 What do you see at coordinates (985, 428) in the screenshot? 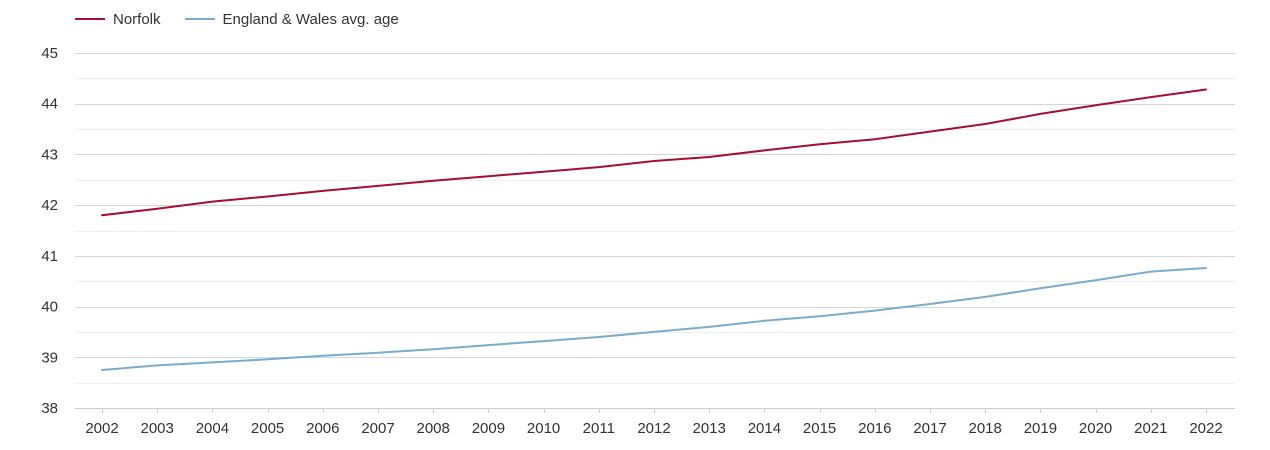
I see `x-tick-label: 2018` at bounding box center [985, 428].